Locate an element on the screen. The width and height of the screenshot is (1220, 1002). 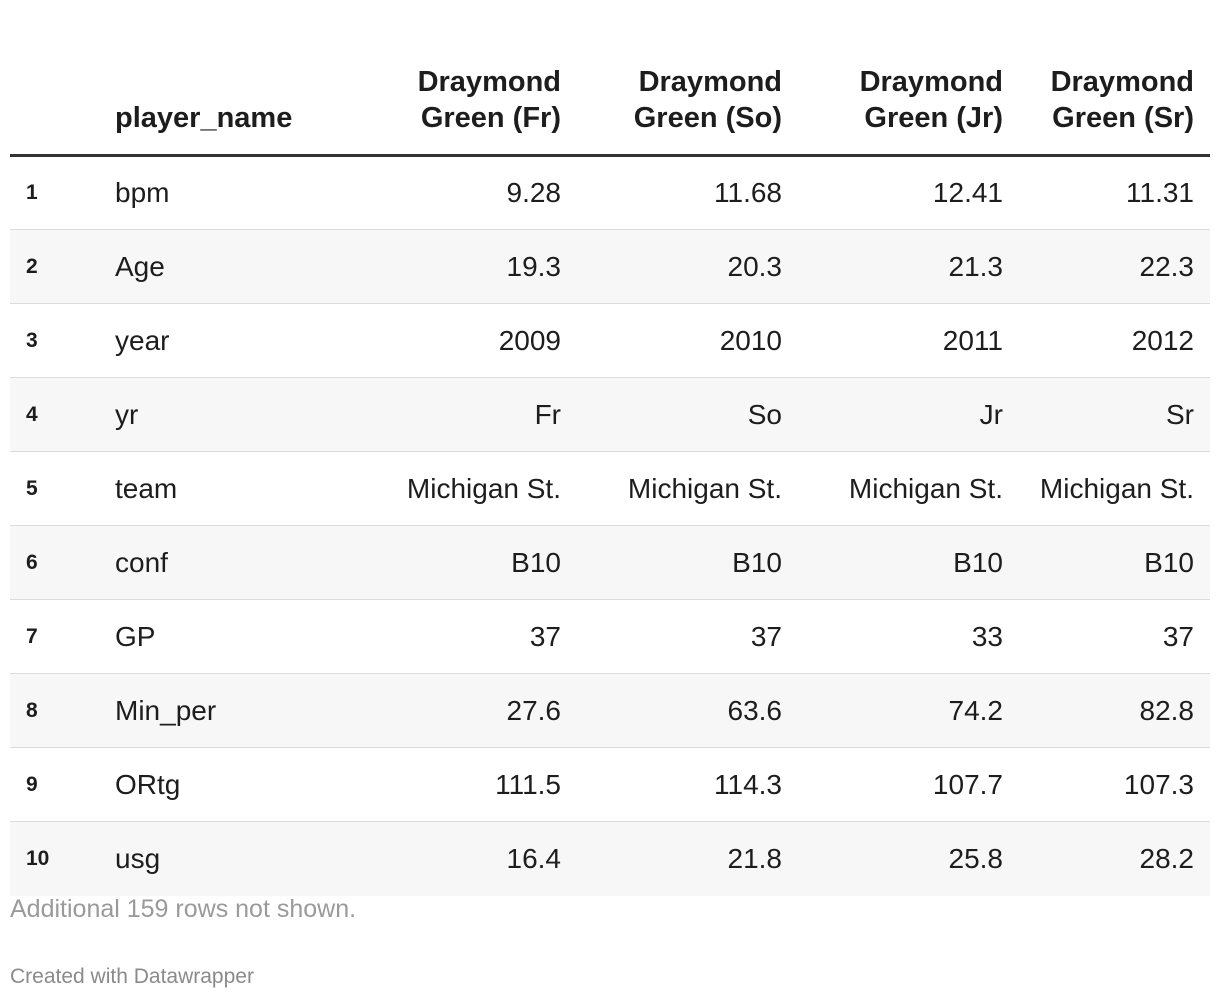
cell-jr: 12.41 is located at coordinates (892, 192).